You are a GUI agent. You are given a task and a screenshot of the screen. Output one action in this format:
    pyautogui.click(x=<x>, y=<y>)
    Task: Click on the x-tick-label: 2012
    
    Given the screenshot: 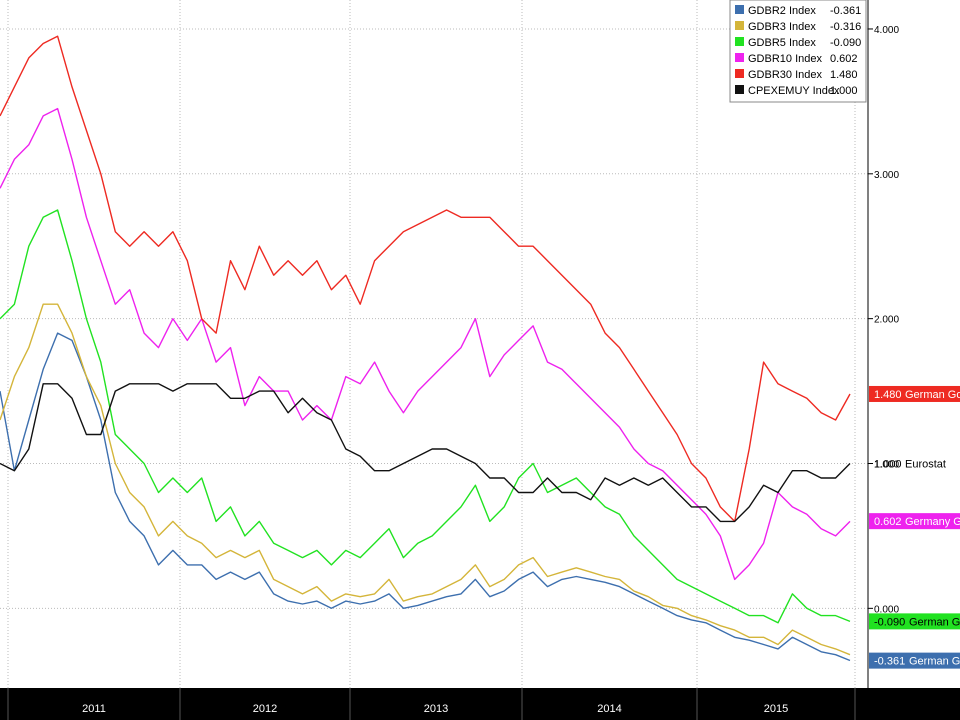 What is the action you would take?
    pyautogui.click(x=265, y=709)
    